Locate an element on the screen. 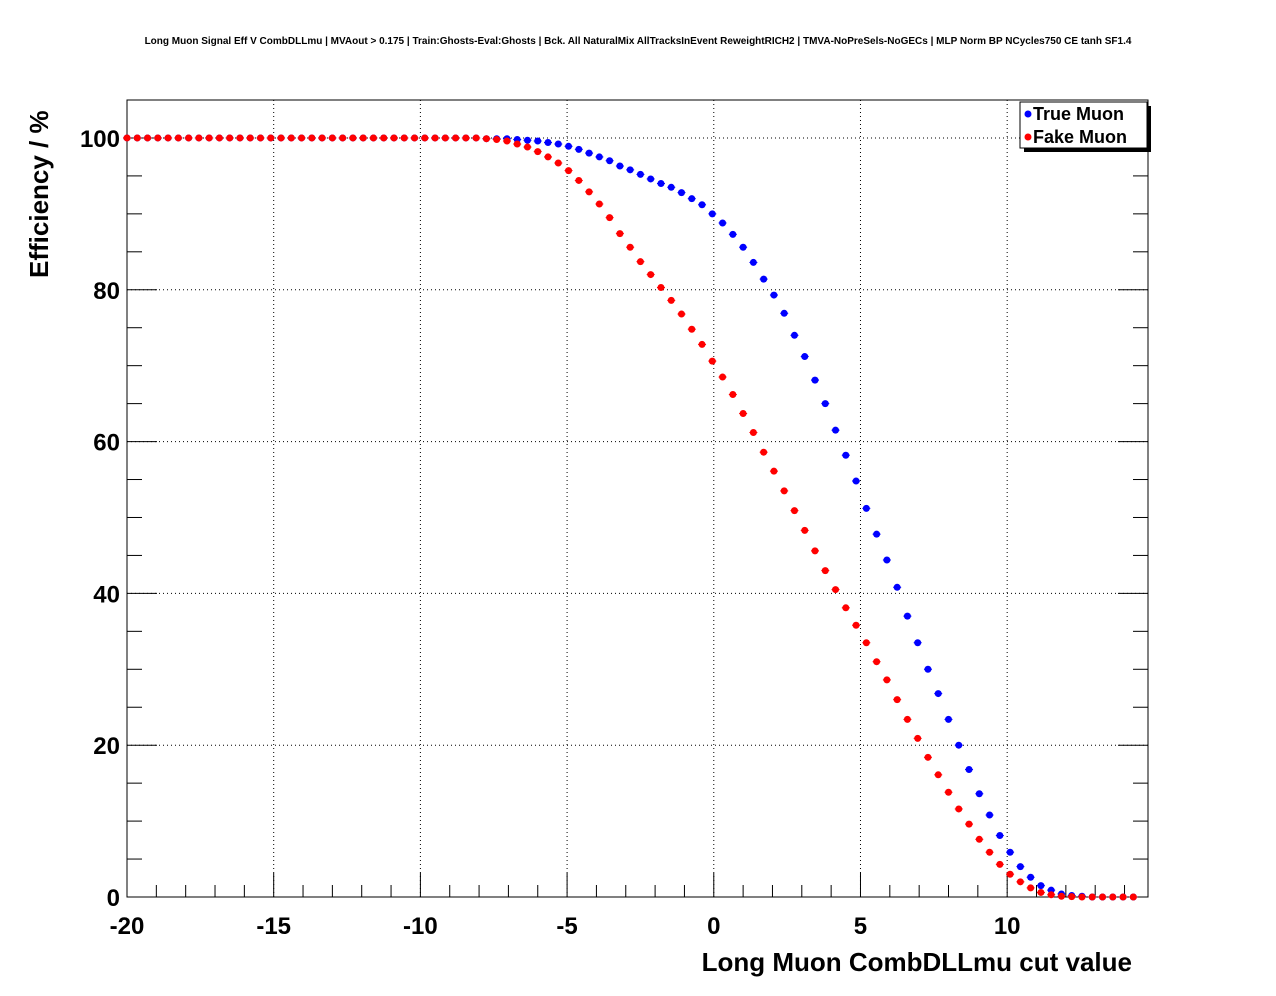 This screenshot has width=1276, height=996. y-tick-label: 80 is located at coordinates (106, 291).